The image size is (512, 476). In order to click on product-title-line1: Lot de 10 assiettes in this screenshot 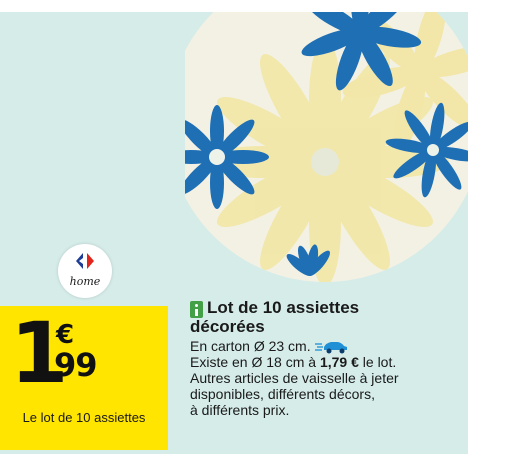, I will do `click(283, 307)`.